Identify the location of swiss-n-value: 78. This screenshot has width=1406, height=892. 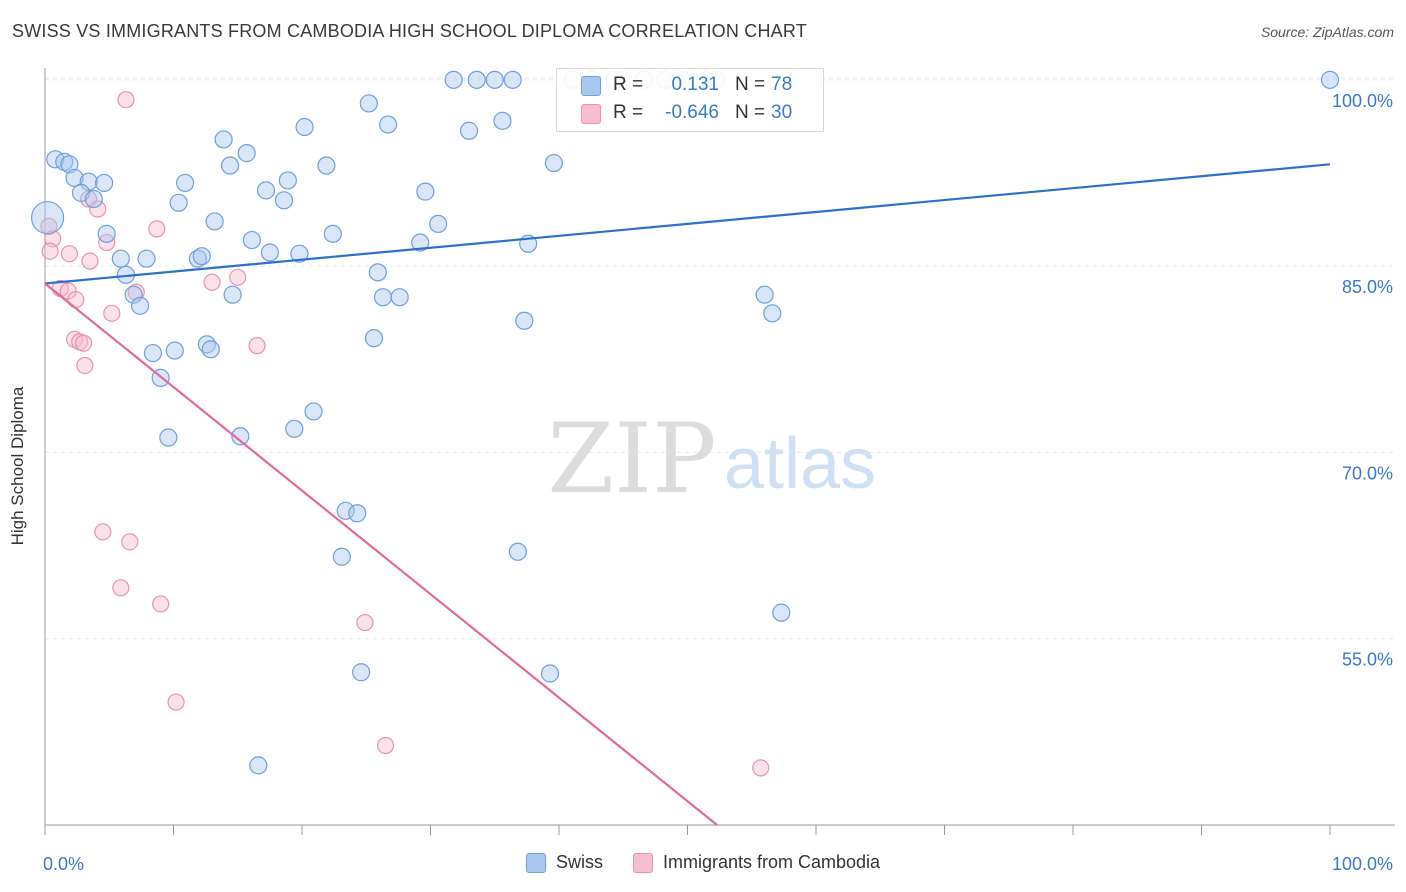
(782, 84).